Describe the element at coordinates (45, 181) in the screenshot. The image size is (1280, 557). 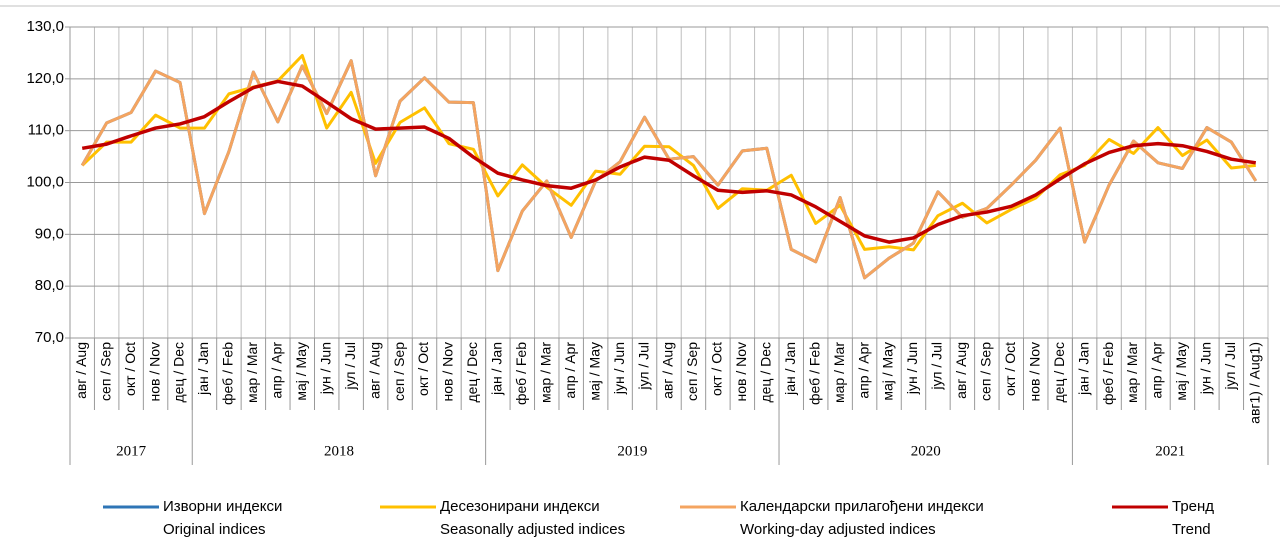
I see `y-tick-label: 100,0` at that location.